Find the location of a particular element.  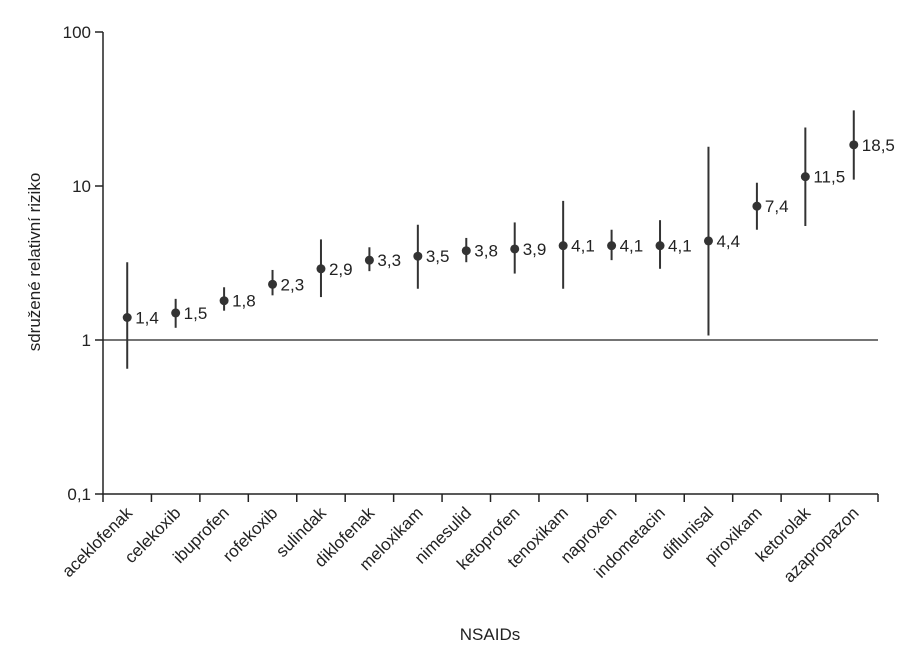

data-label: 3,5 is located at coordinates (438, 256).